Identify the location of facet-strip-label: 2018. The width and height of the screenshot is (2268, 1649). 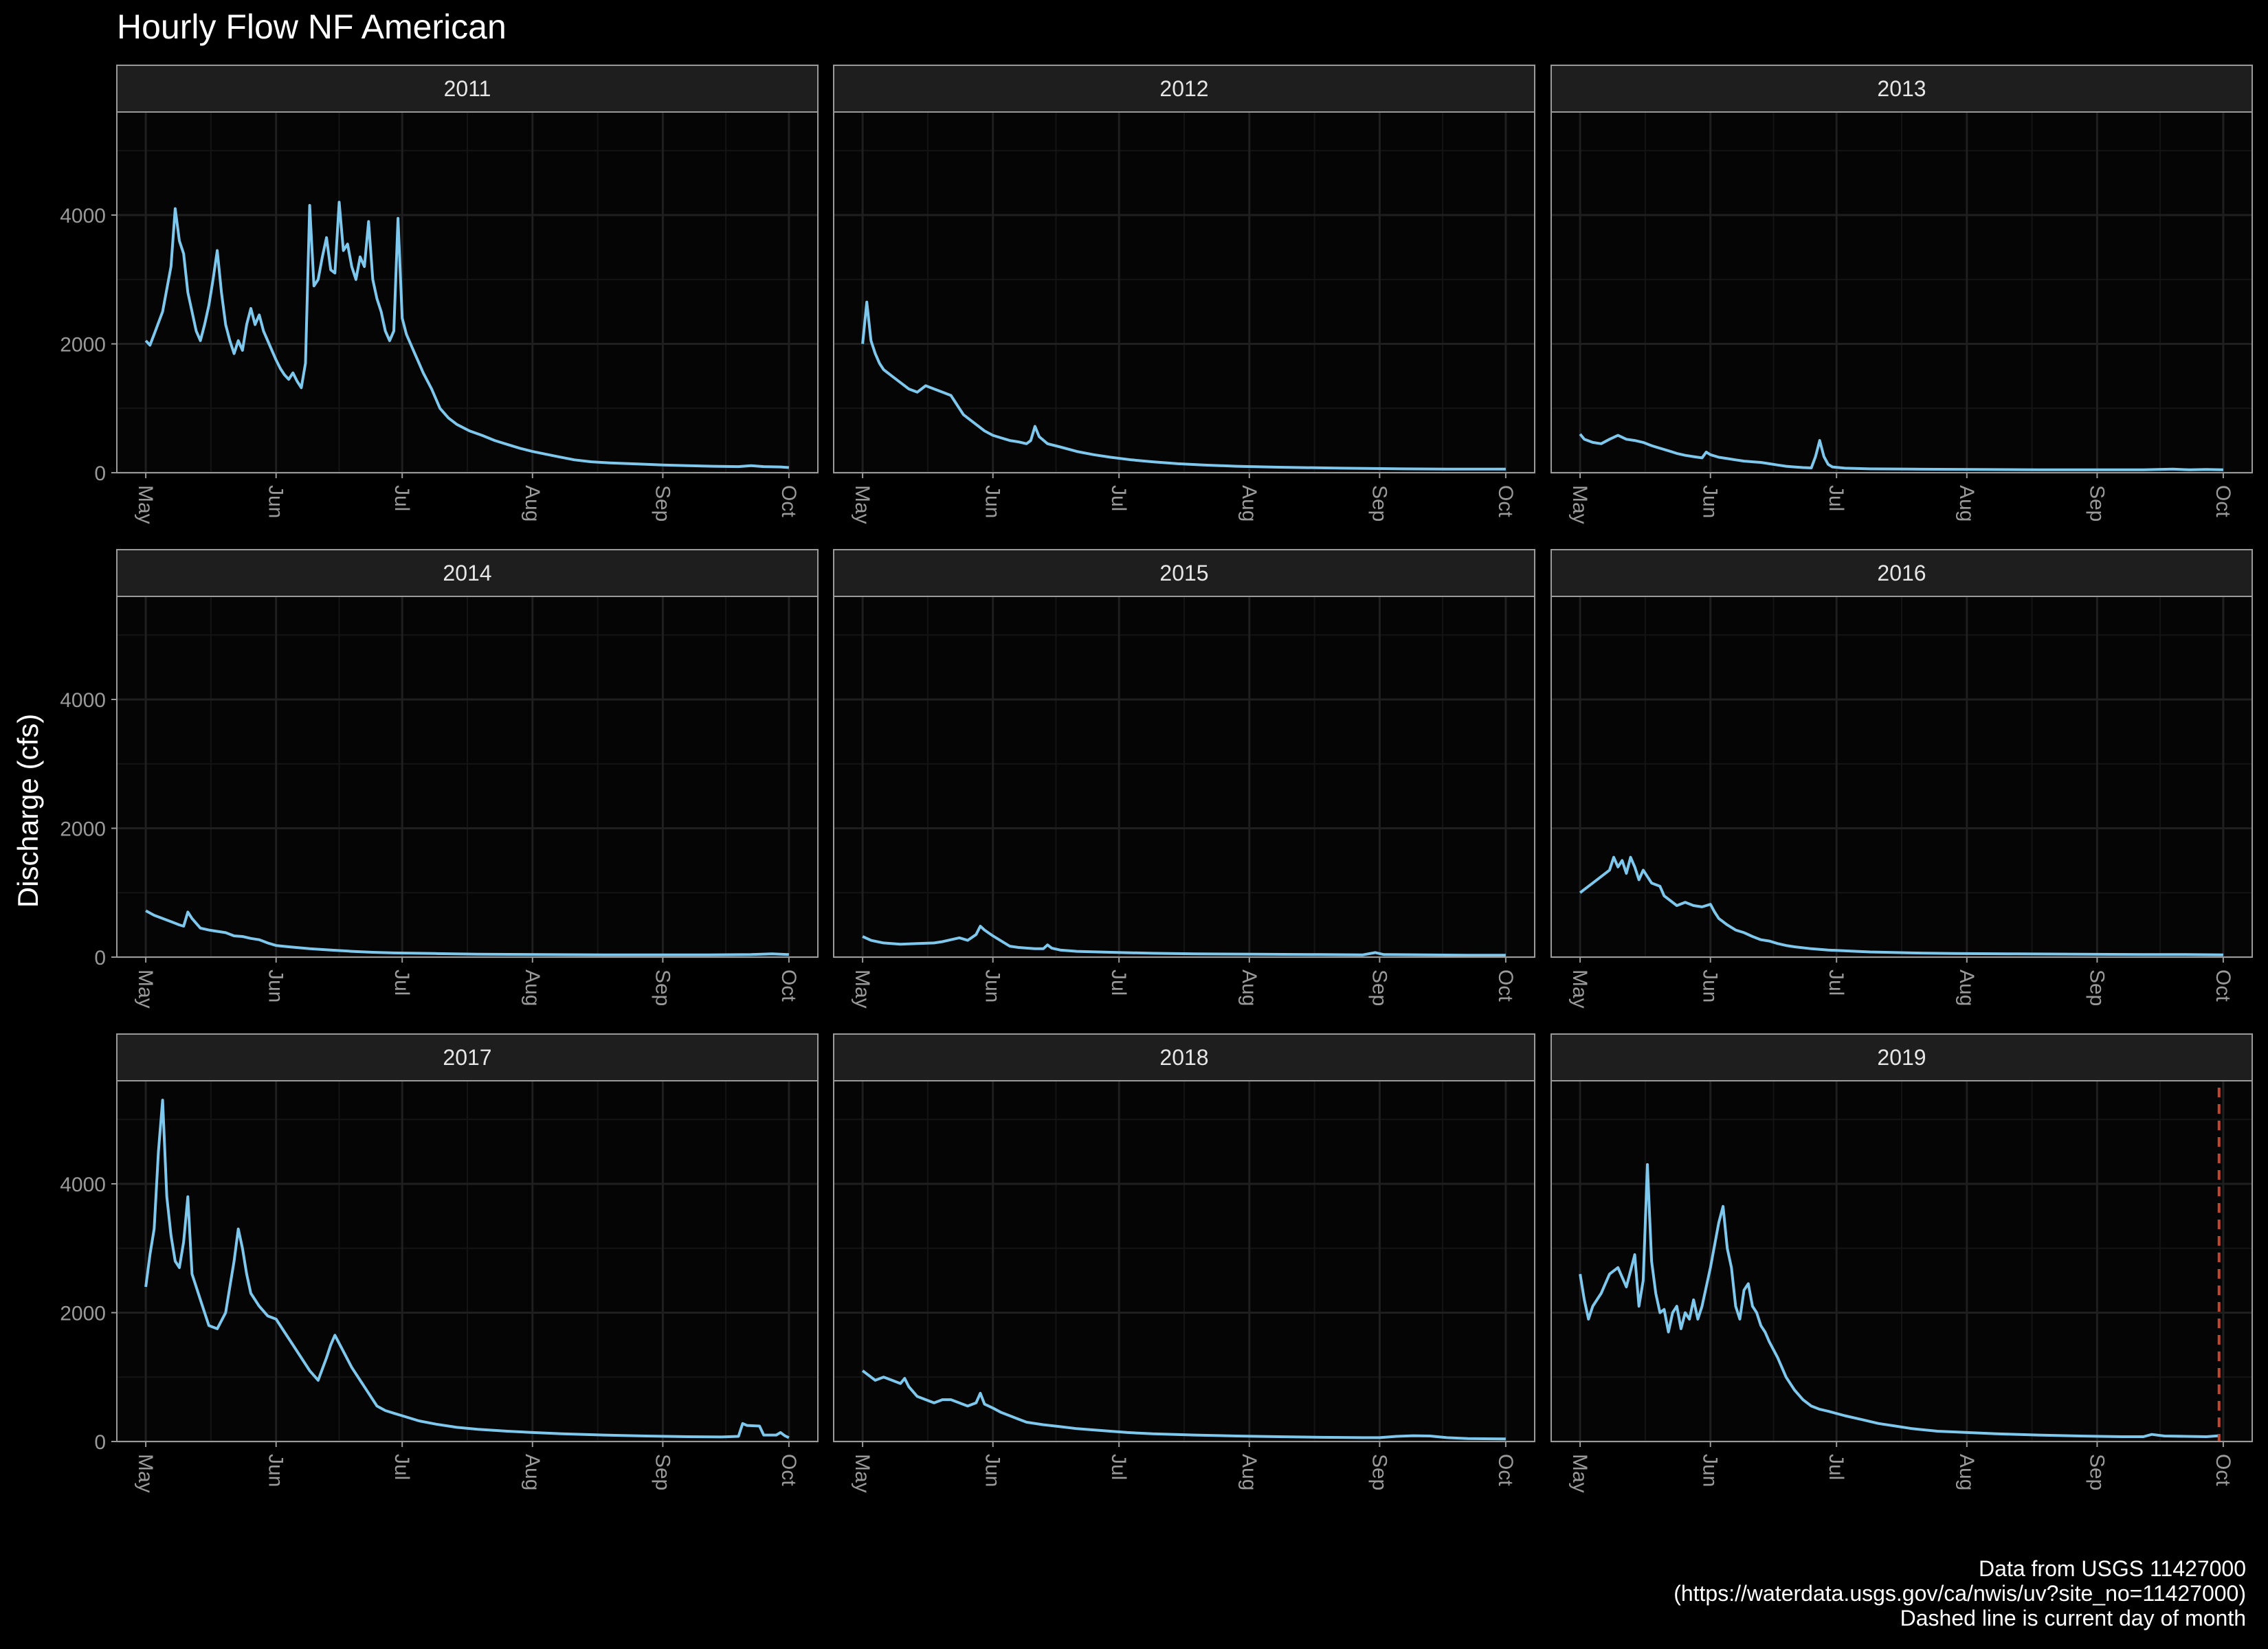
(1183, 1057).